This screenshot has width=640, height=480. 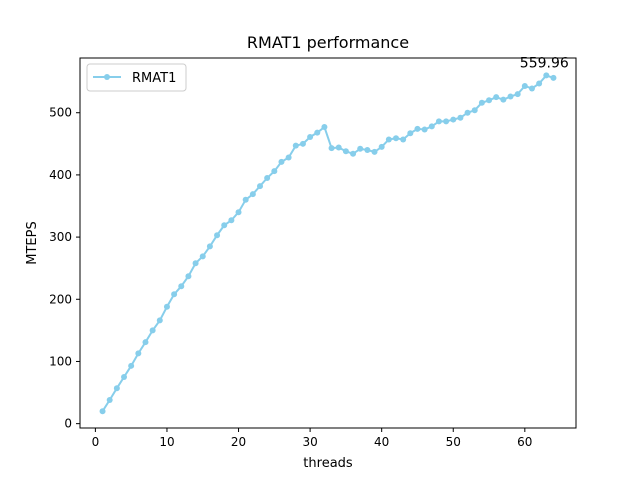 I want to click on x-tick-label: 20, so click(x=238, y=442).